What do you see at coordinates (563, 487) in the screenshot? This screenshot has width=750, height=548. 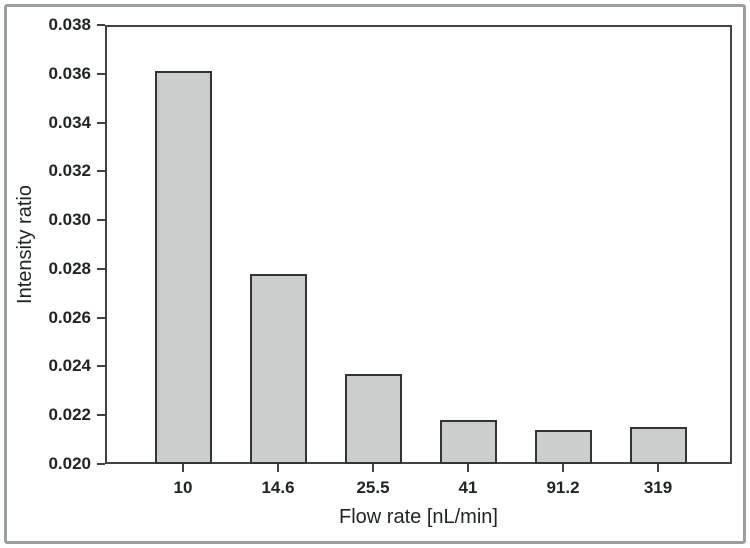 I see `x-tick-label: 91.2` at bounding box center [563, 487].